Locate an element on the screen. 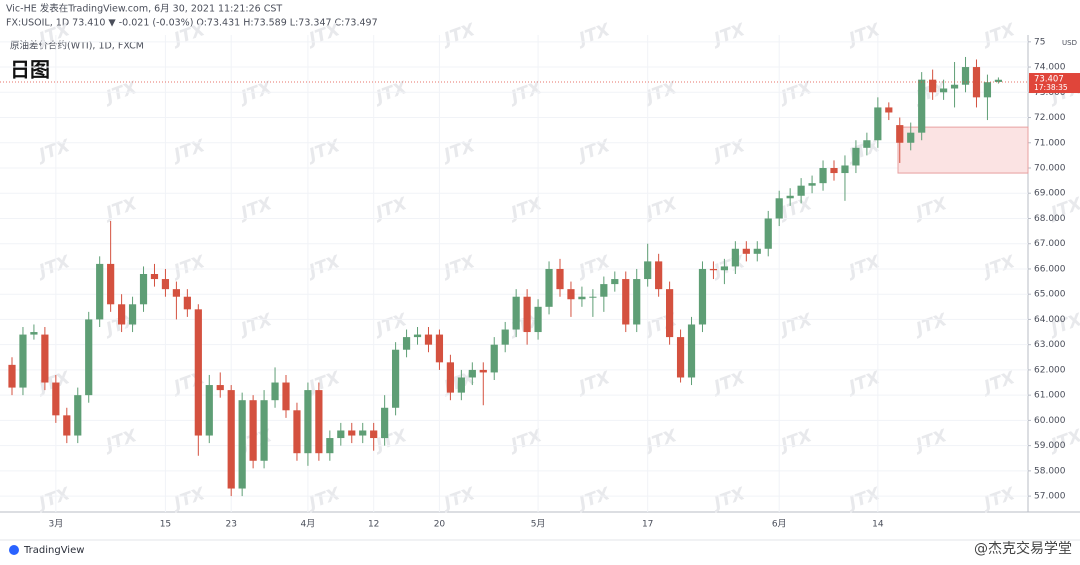  x-tick-label: 12 is located at coordinates (373, 525).